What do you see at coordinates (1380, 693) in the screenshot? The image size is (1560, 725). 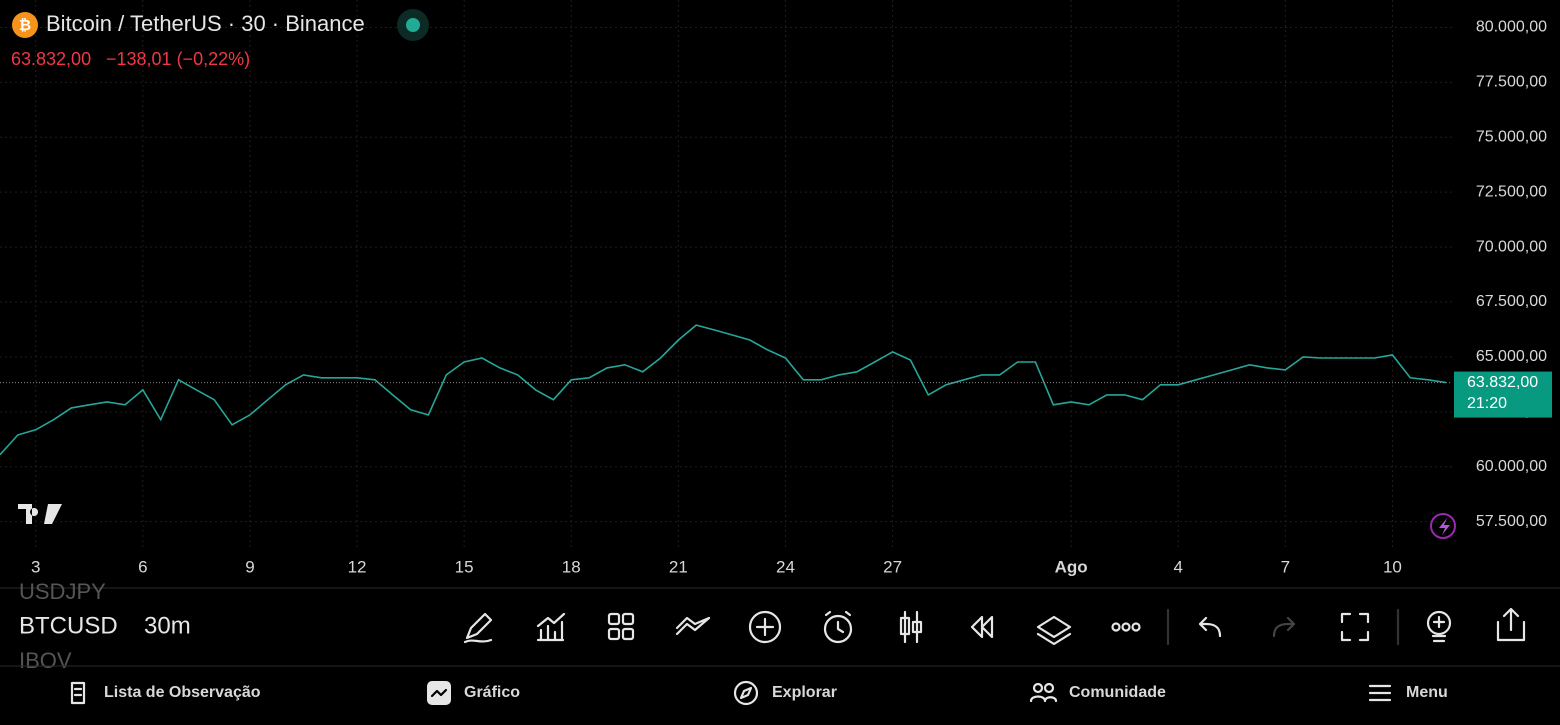 I see `menu-icon` at bounding box center [1380, 693].